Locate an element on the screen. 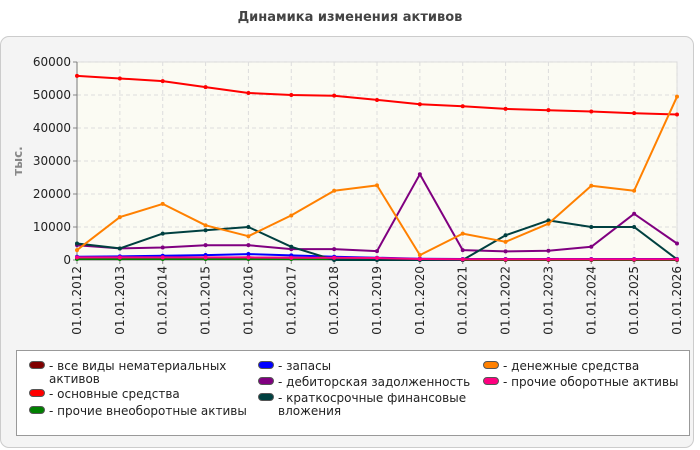 This screenshot has height=450, width=700. x-tick-label: 01.01.2023 is located at coordinates (548, 300).